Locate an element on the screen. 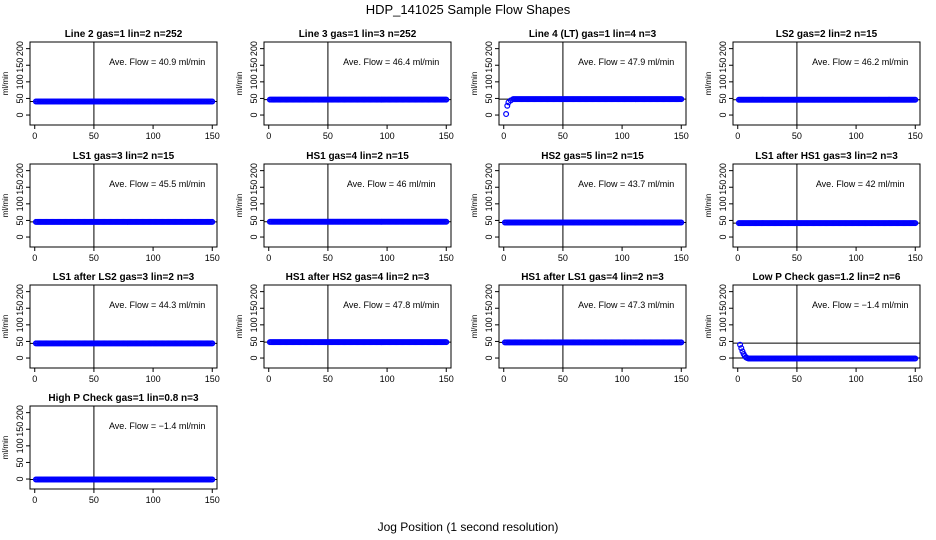 This screenshot has width=936, height=540. panel-title: Line 2 gas=1 lin=2 n=252 is located at coordinates (124, 34).